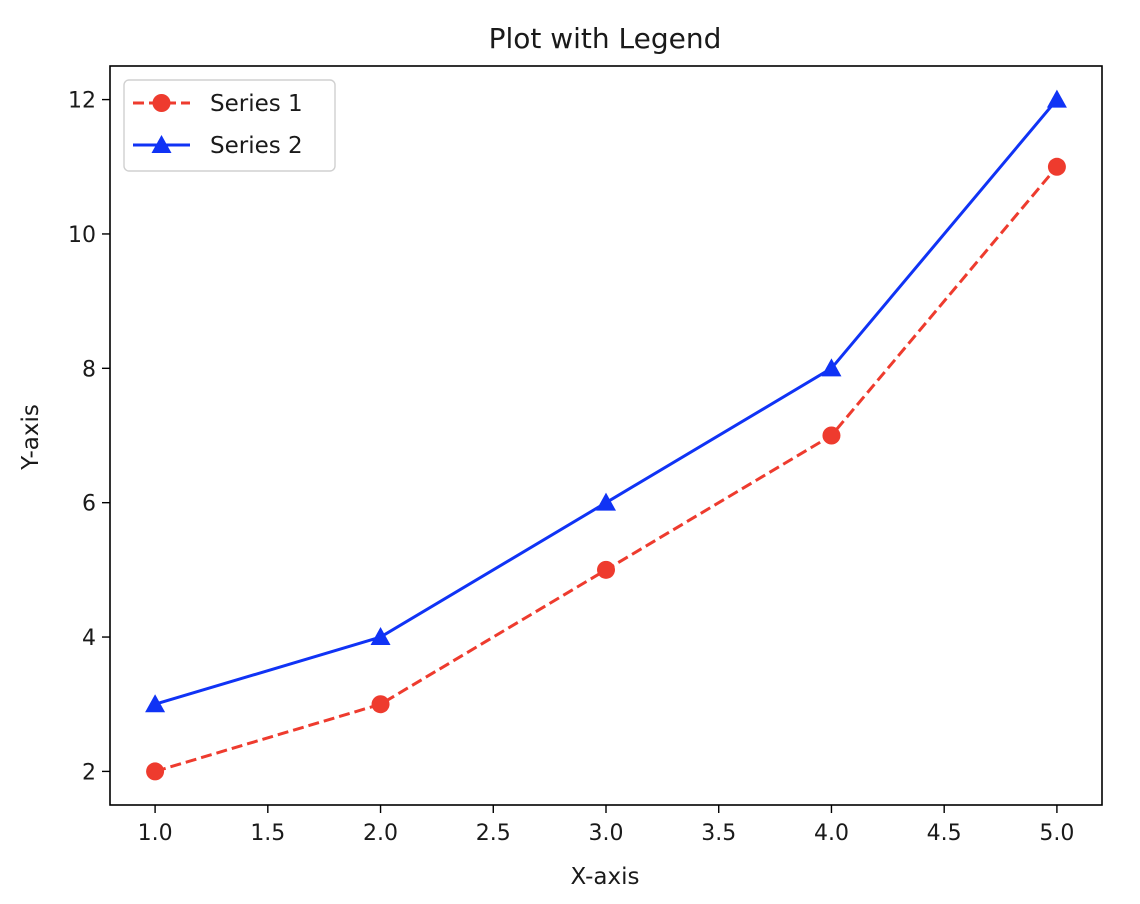 The width and height of the screenshot is (1140, 904). I want to click on x-tick-label: 1.0, so click(155, 833).